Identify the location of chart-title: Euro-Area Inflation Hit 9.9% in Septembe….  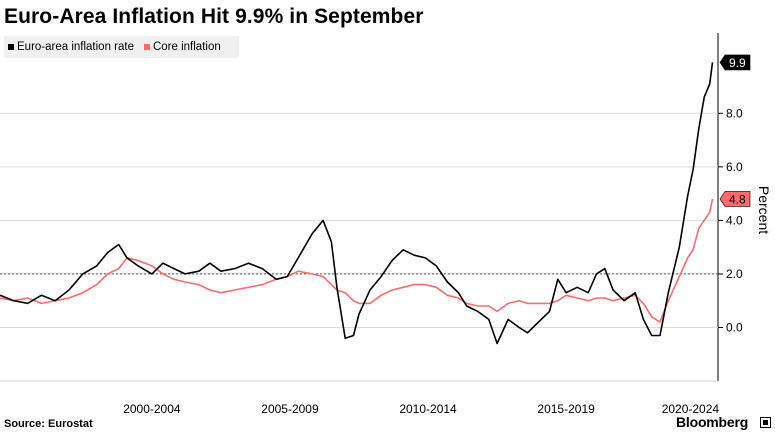
(214, 16).